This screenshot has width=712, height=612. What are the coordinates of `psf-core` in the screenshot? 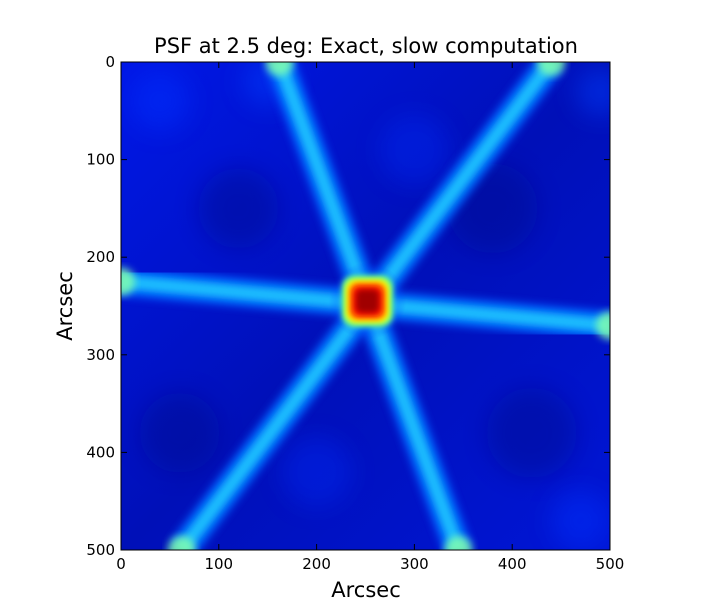 It's located at (367, 301).